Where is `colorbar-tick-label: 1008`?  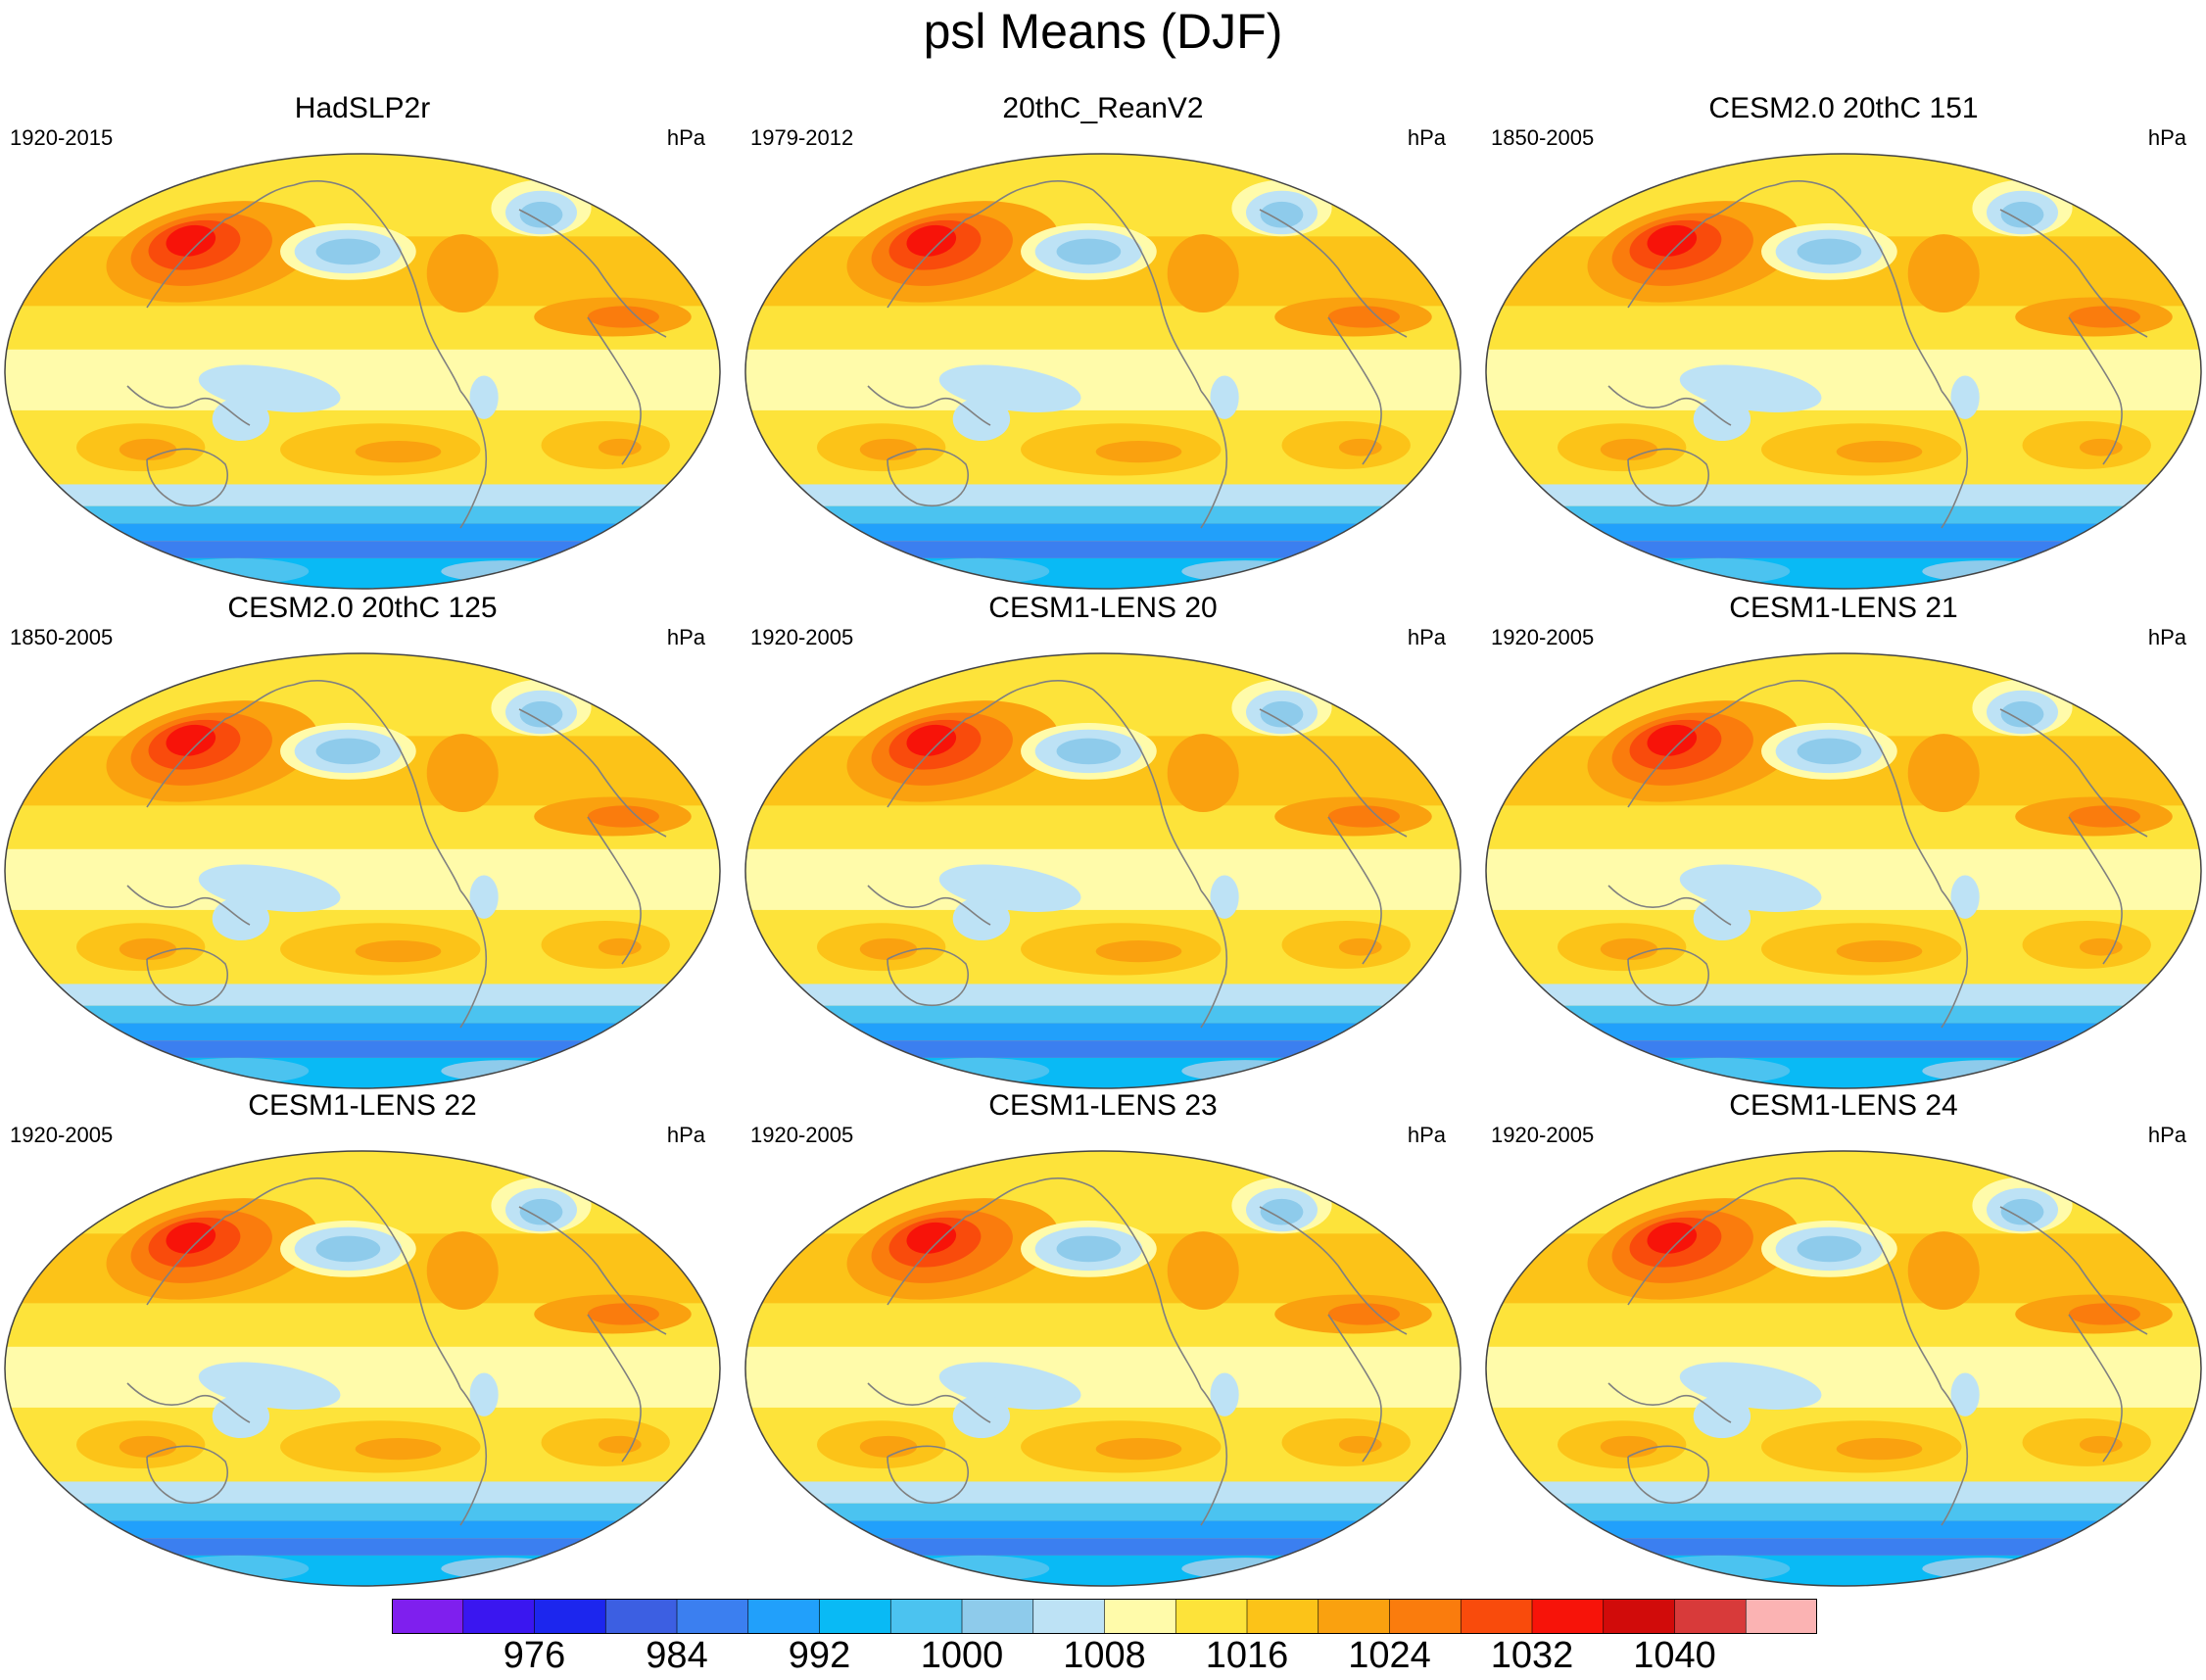
colorbar-tick-label: 1008 is located at coordinates (1104, 1655).